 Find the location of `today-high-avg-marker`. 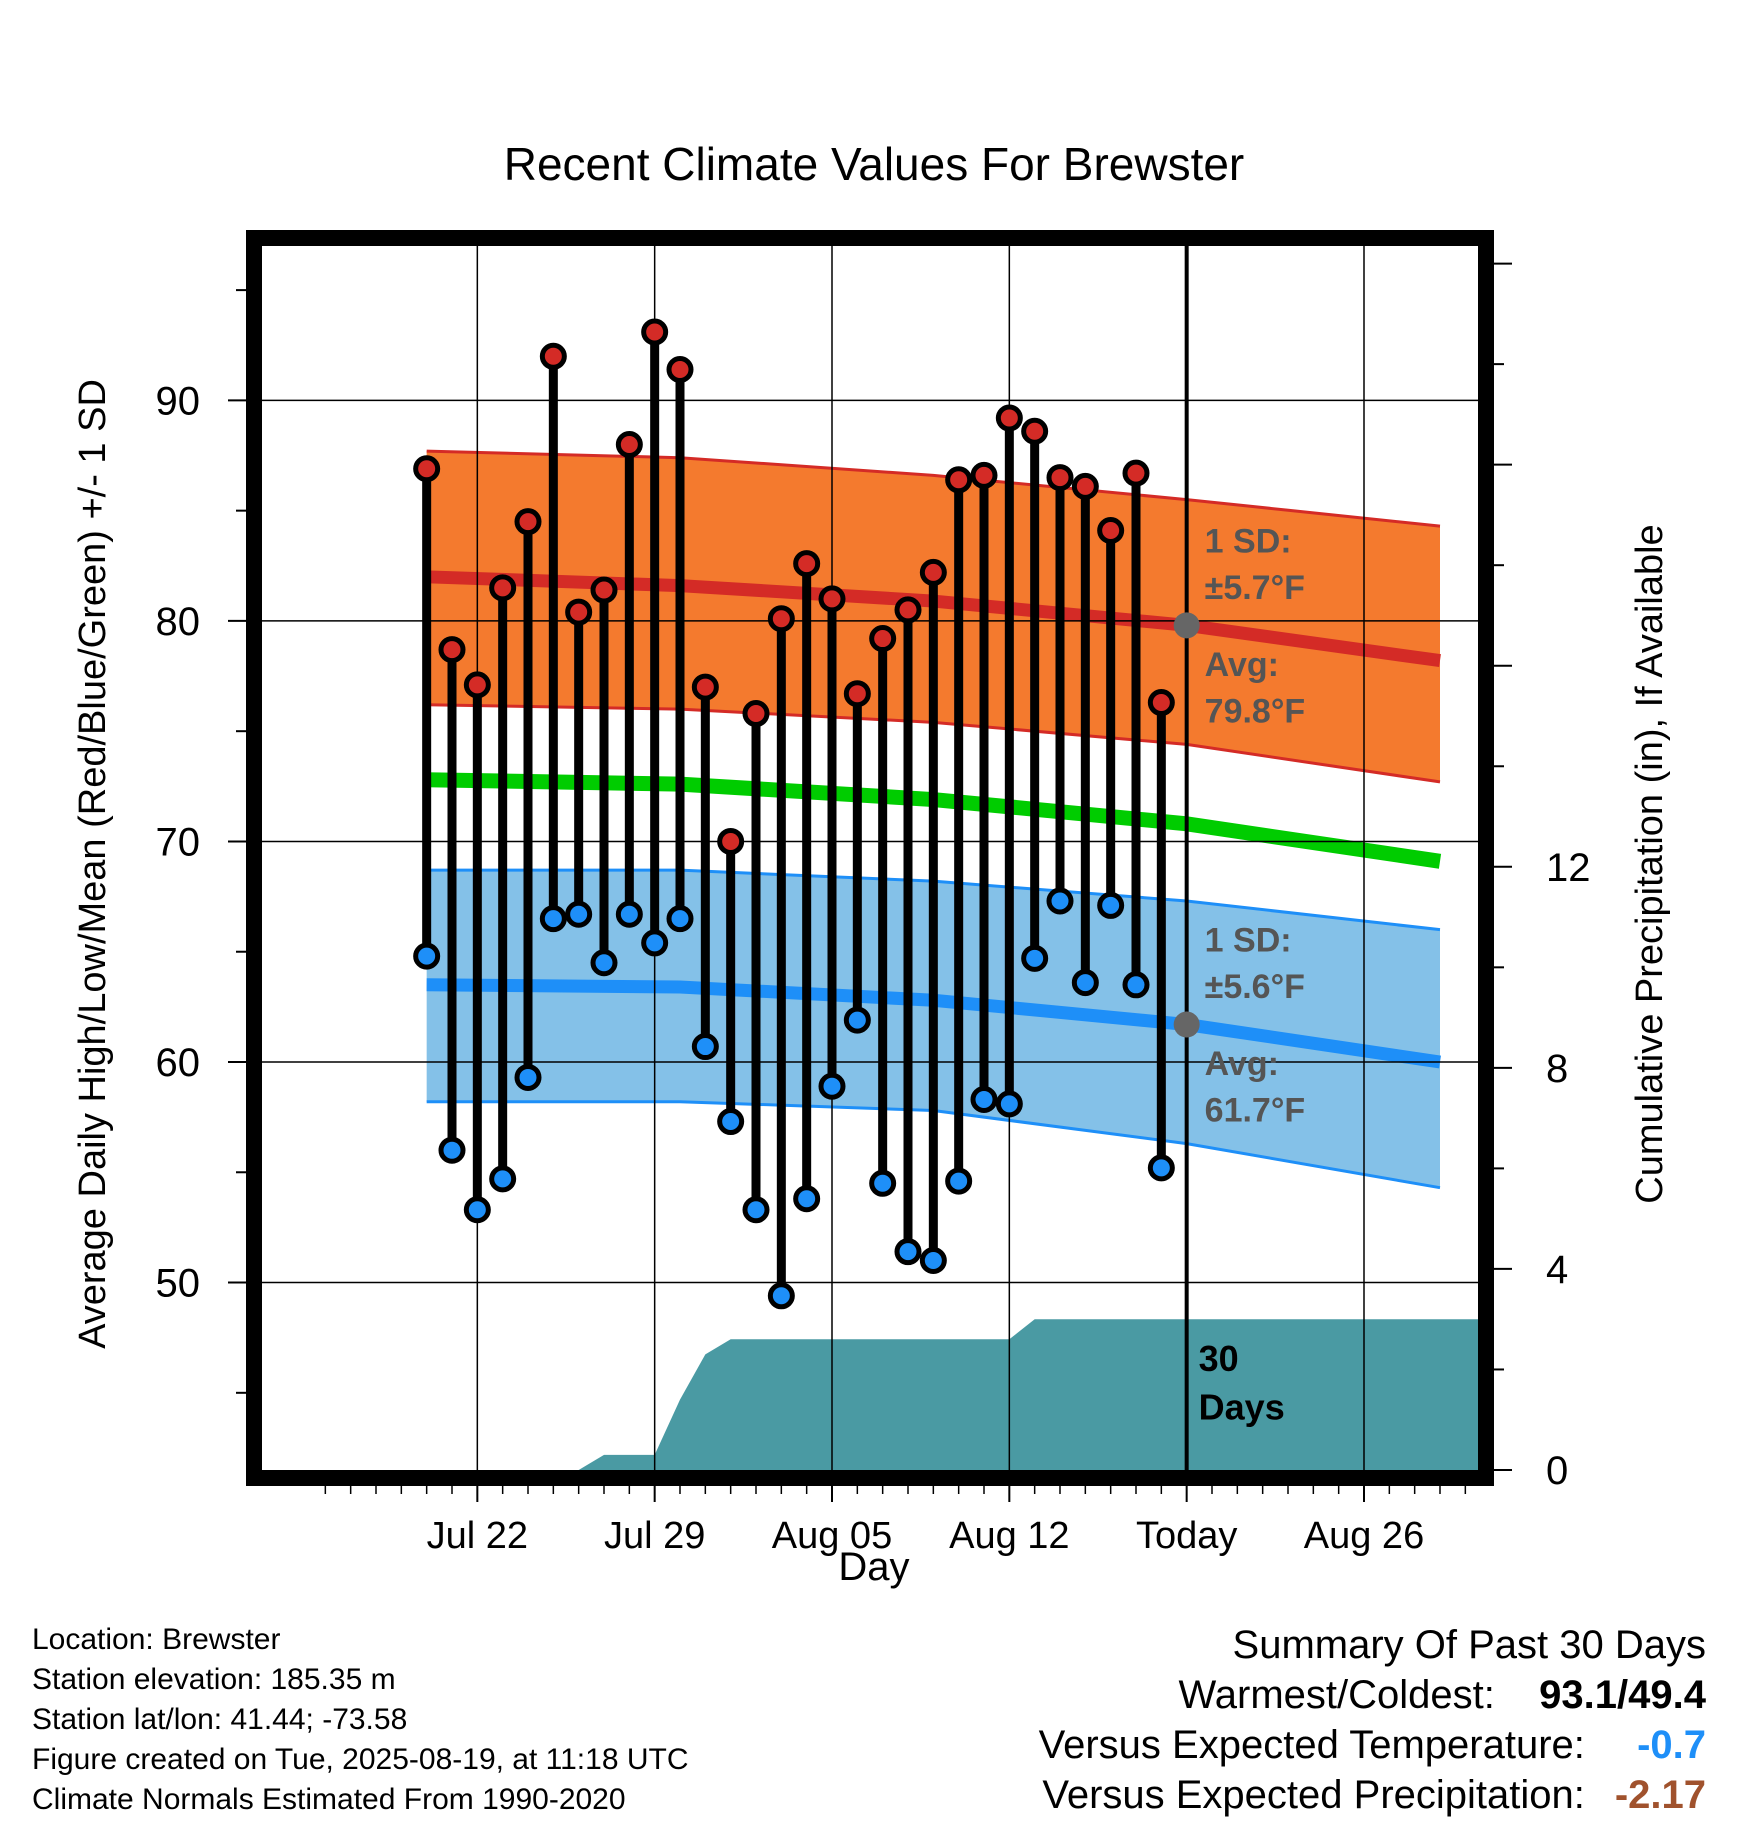

today-high-avg-marker is located at coordinates (1186, 625).